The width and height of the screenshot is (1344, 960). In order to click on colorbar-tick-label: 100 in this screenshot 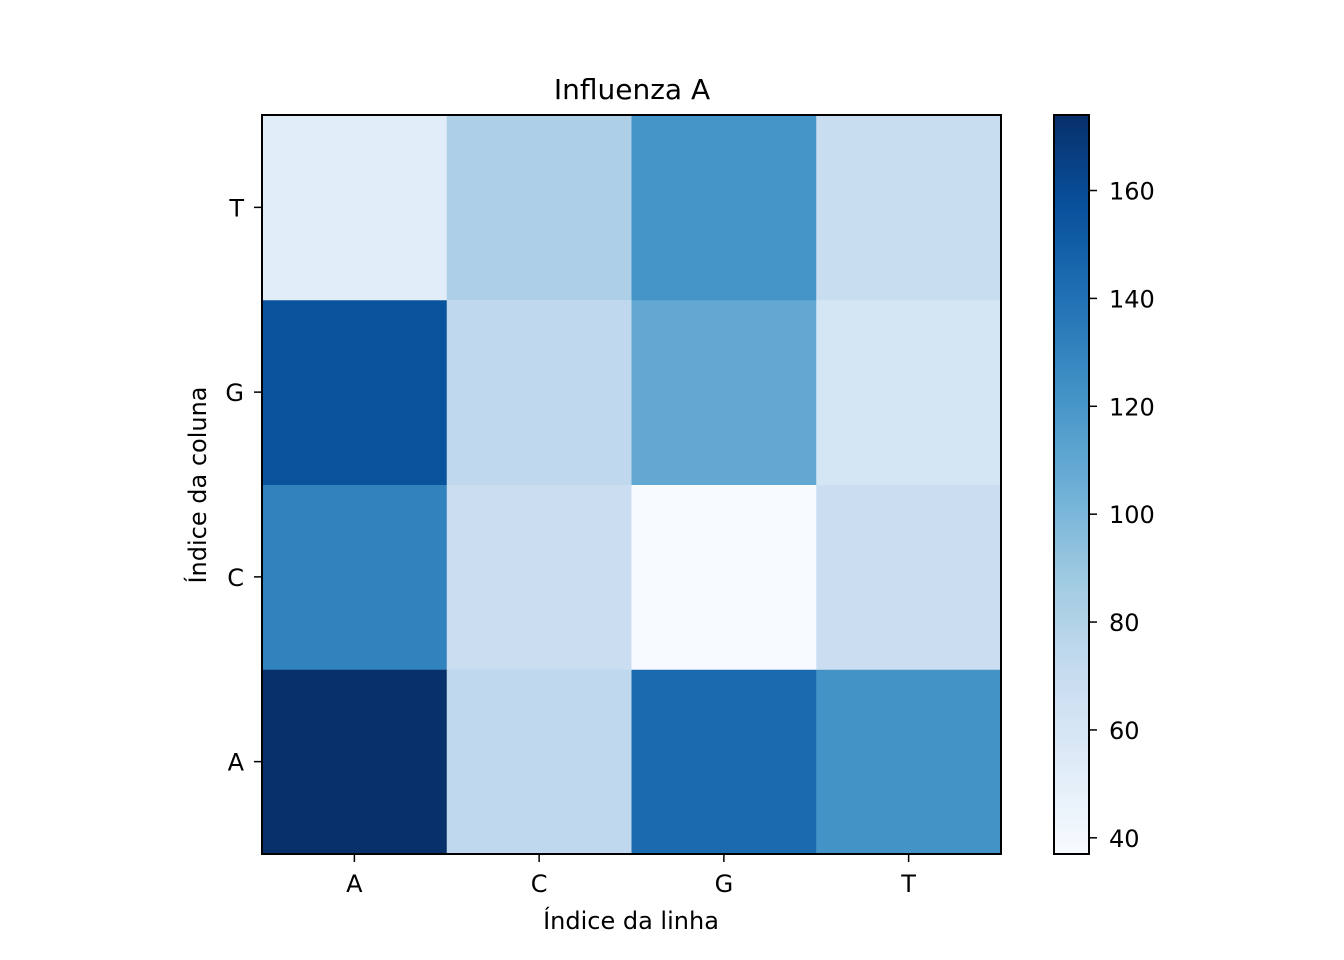, I will do `click(1132, 515)`.